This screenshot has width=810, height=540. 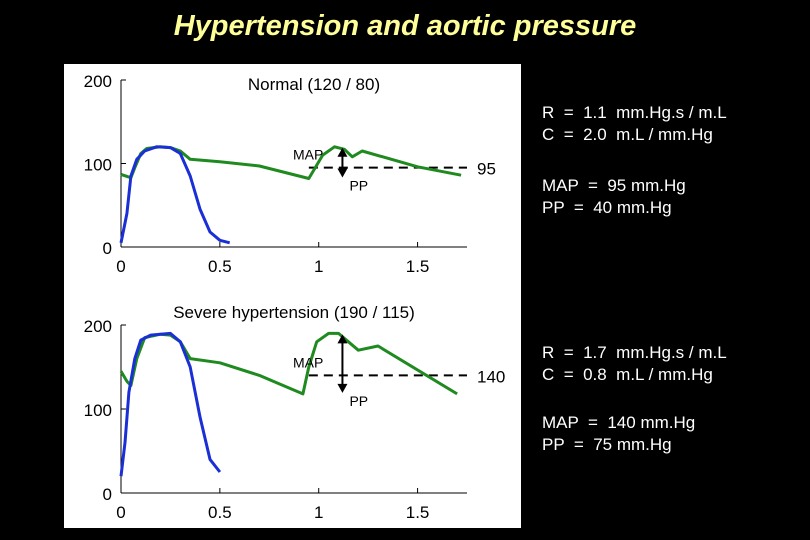 I want to click on map-value-label-hyper: 140, so click(x=491, y=376).